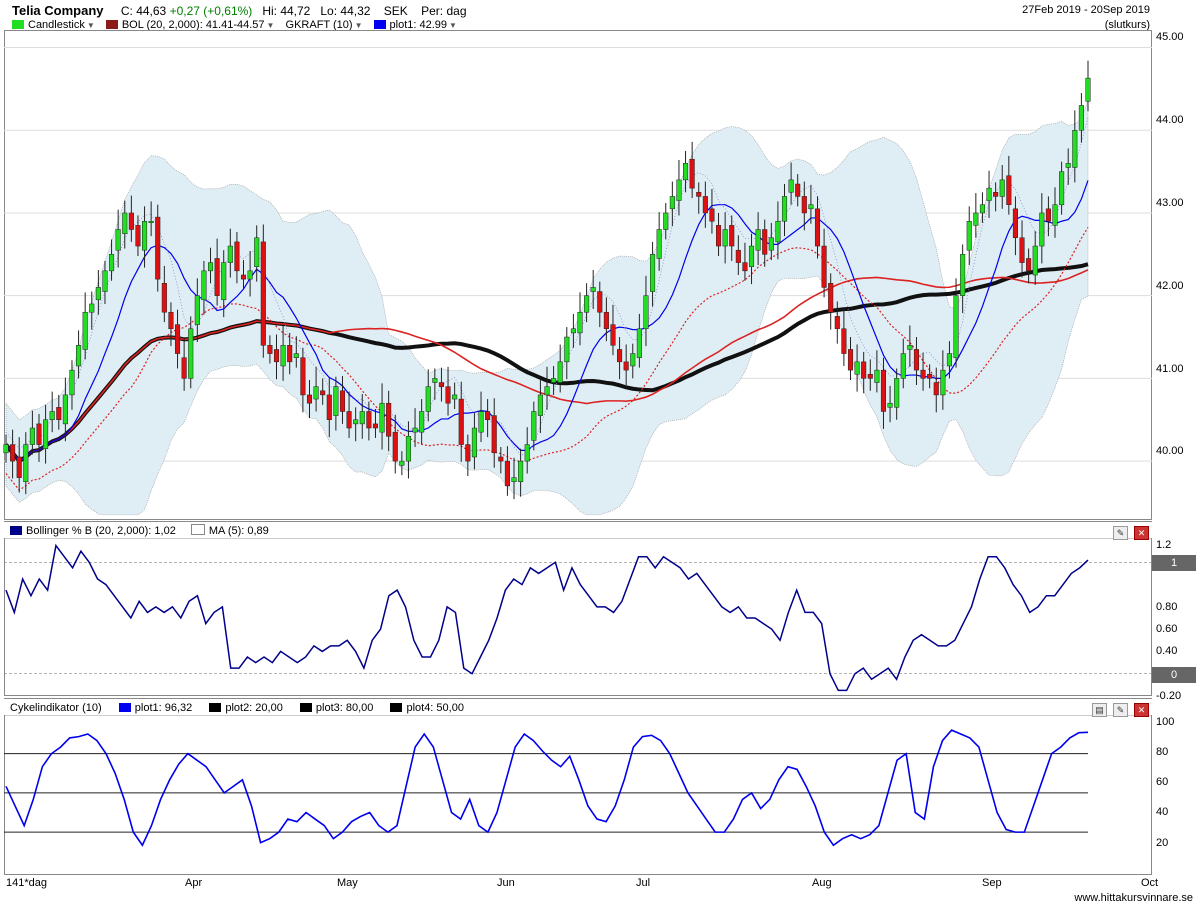 This screenshot has width=1197, height=906. I want to click on x-tick-label: Apr, so click(194, 883).